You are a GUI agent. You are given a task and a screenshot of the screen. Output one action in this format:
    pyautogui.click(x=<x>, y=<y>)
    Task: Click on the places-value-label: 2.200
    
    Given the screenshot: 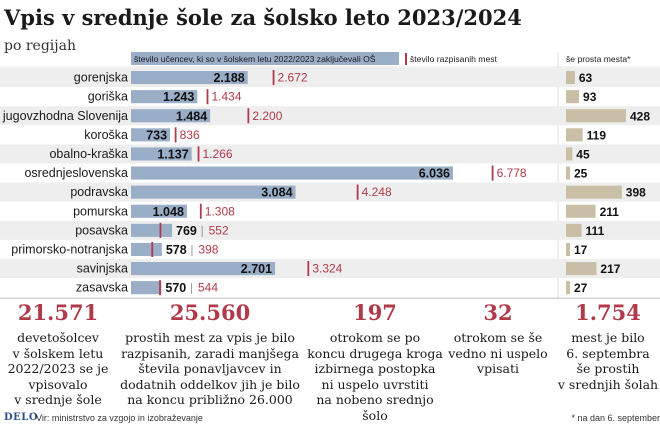 What is the action you would take?
    pyautogui.click(x=267, y=116)
    